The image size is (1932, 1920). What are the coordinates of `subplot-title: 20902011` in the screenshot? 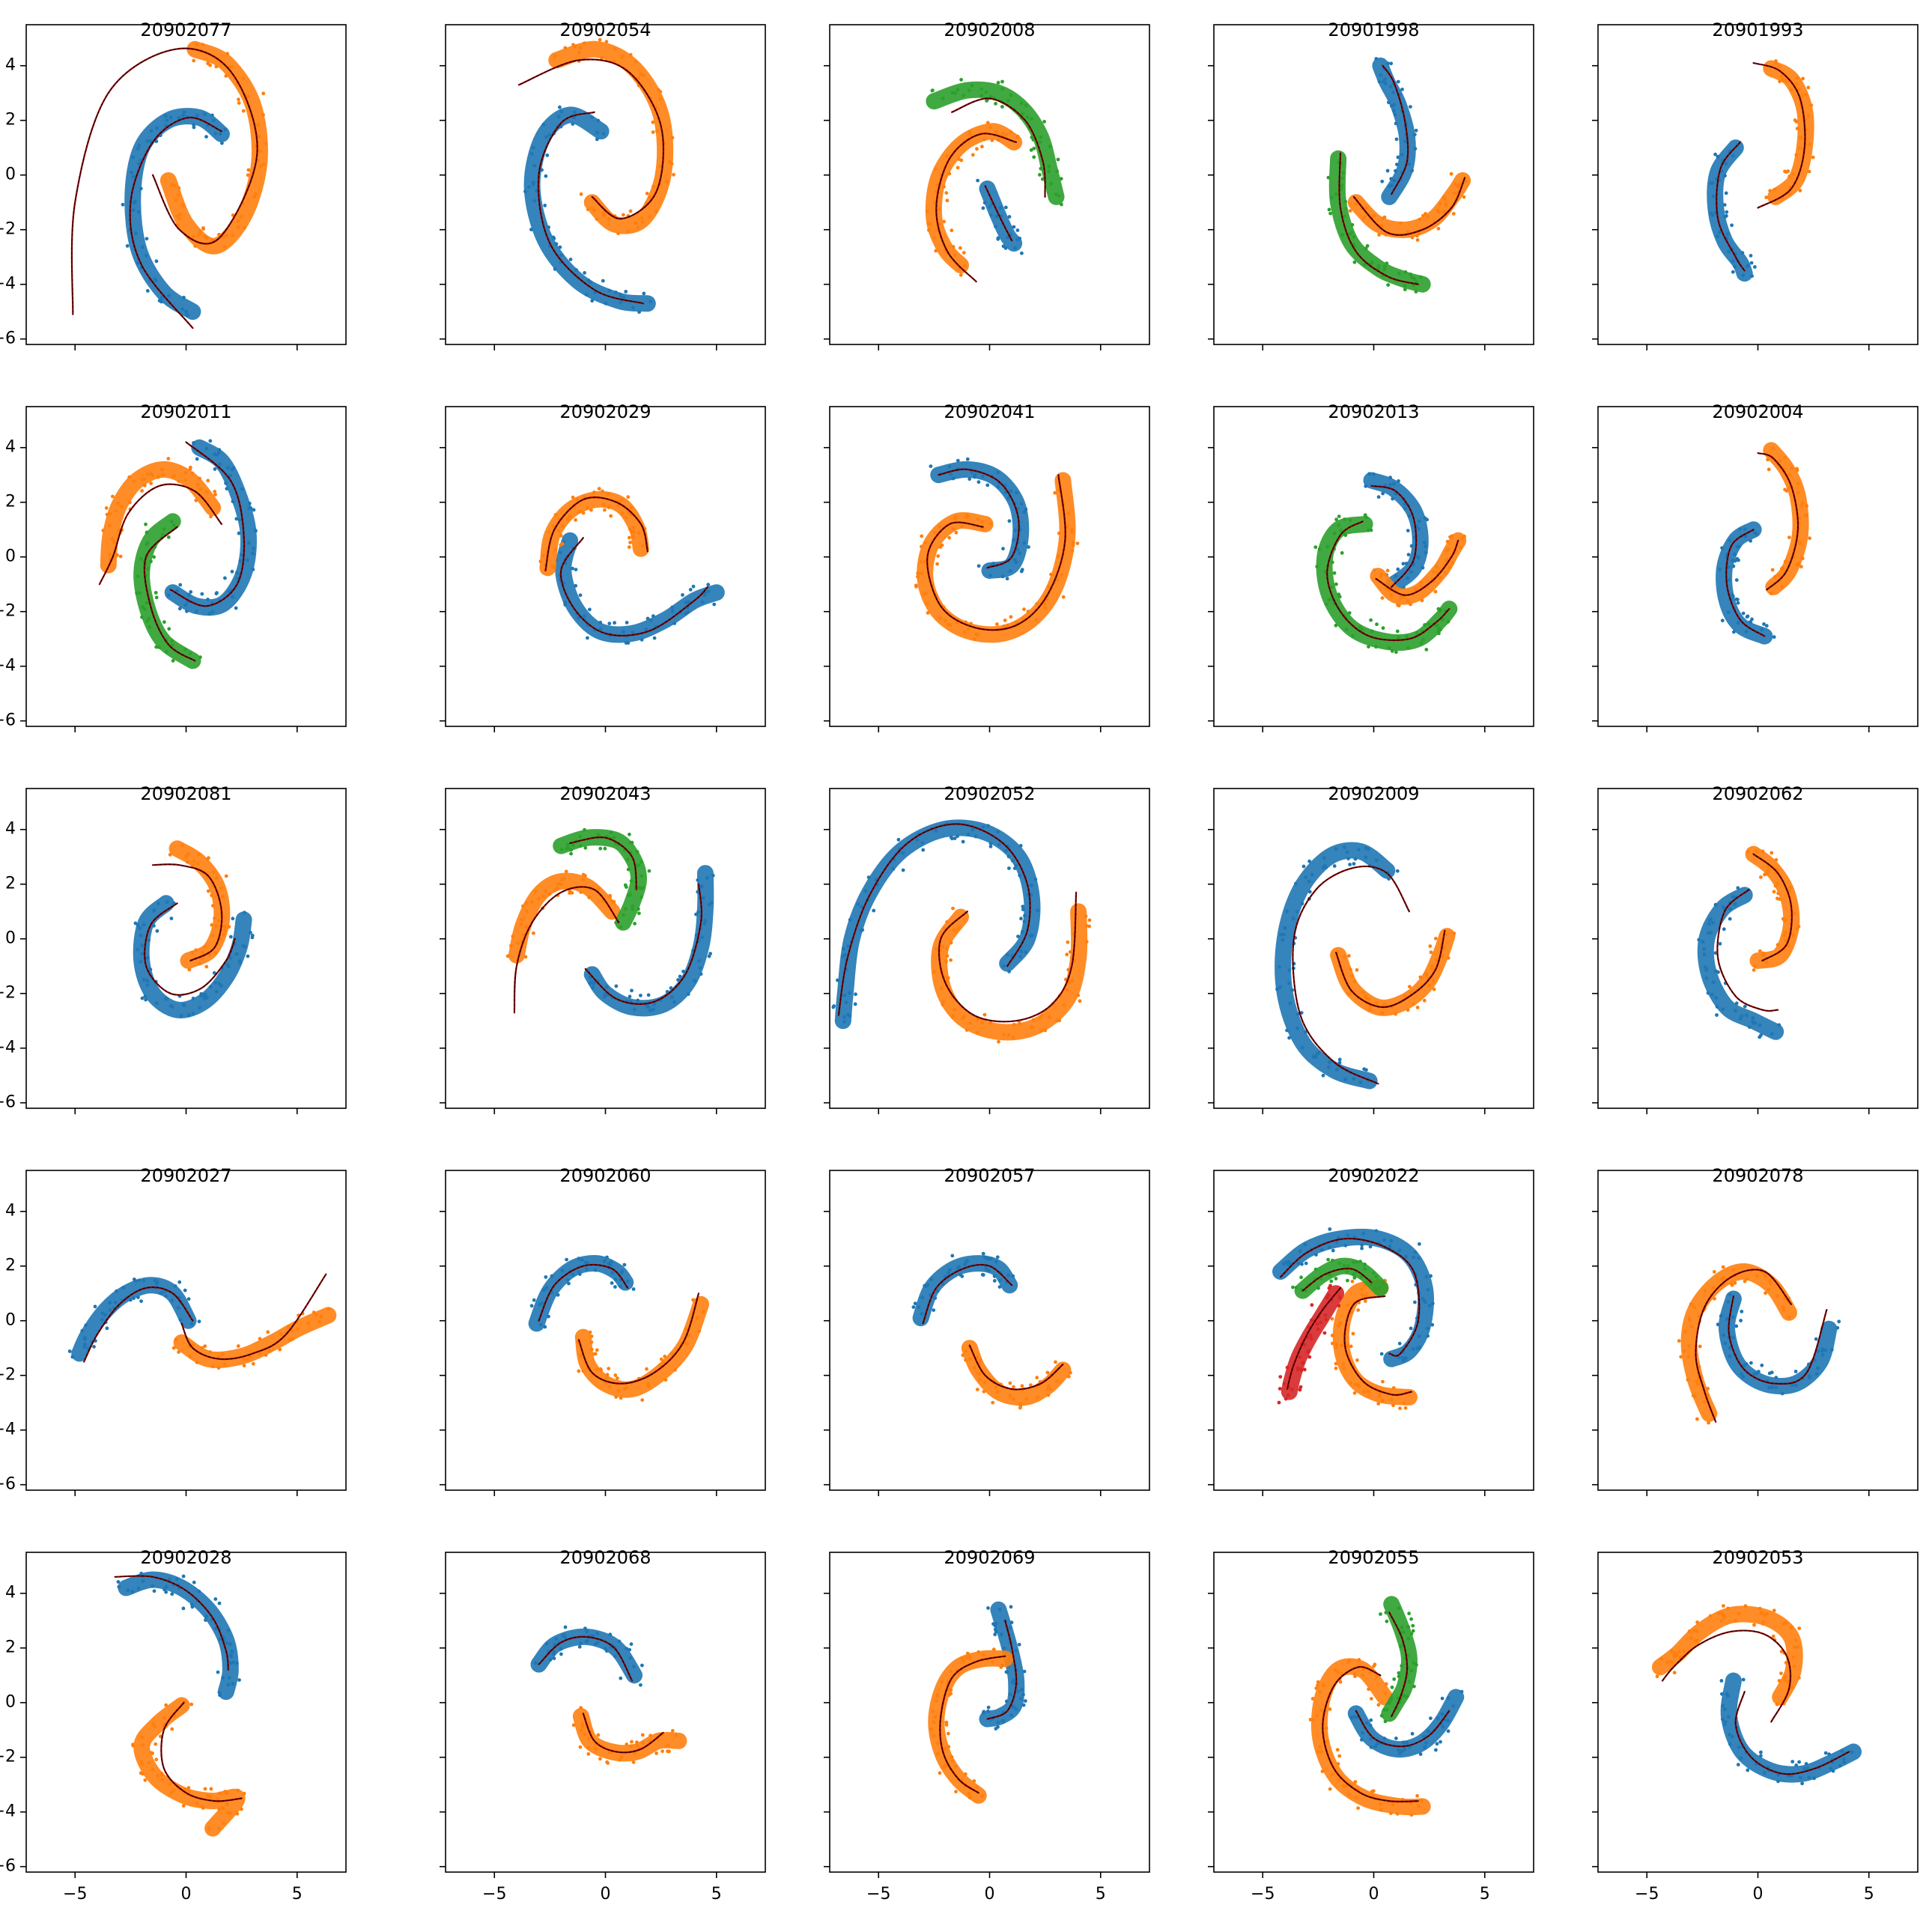 It's located at (185, 411).